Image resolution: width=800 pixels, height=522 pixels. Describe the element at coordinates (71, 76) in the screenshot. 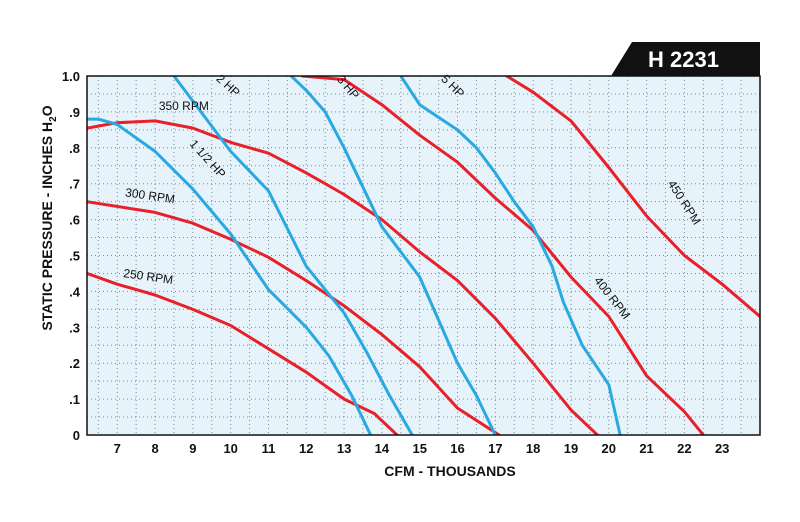

I see `y-tick-label: 1.0` at that location.